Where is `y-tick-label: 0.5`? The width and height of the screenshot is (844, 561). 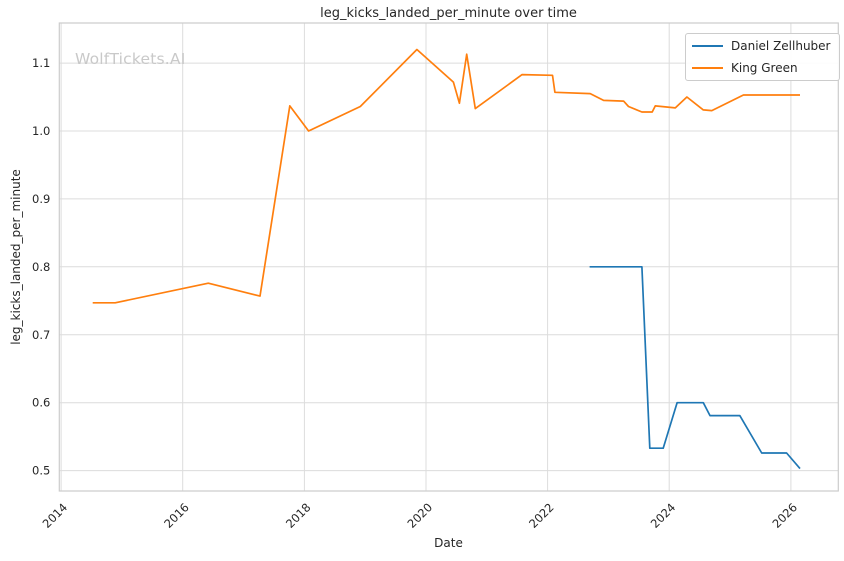 y-tick-label: 0.5 is located at coordinates (41, 471).